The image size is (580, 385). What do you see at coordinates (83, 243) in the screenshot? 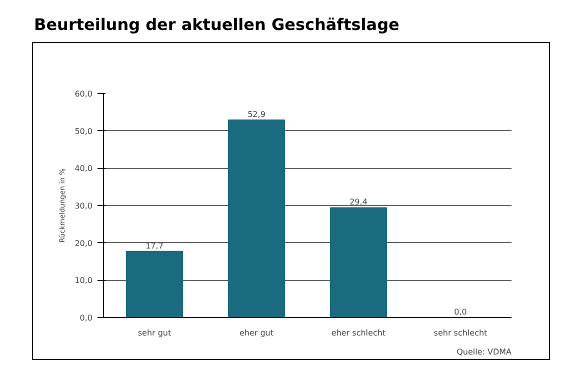
I see `y-tick-label: 20,0` at bounding box center [83, 243].